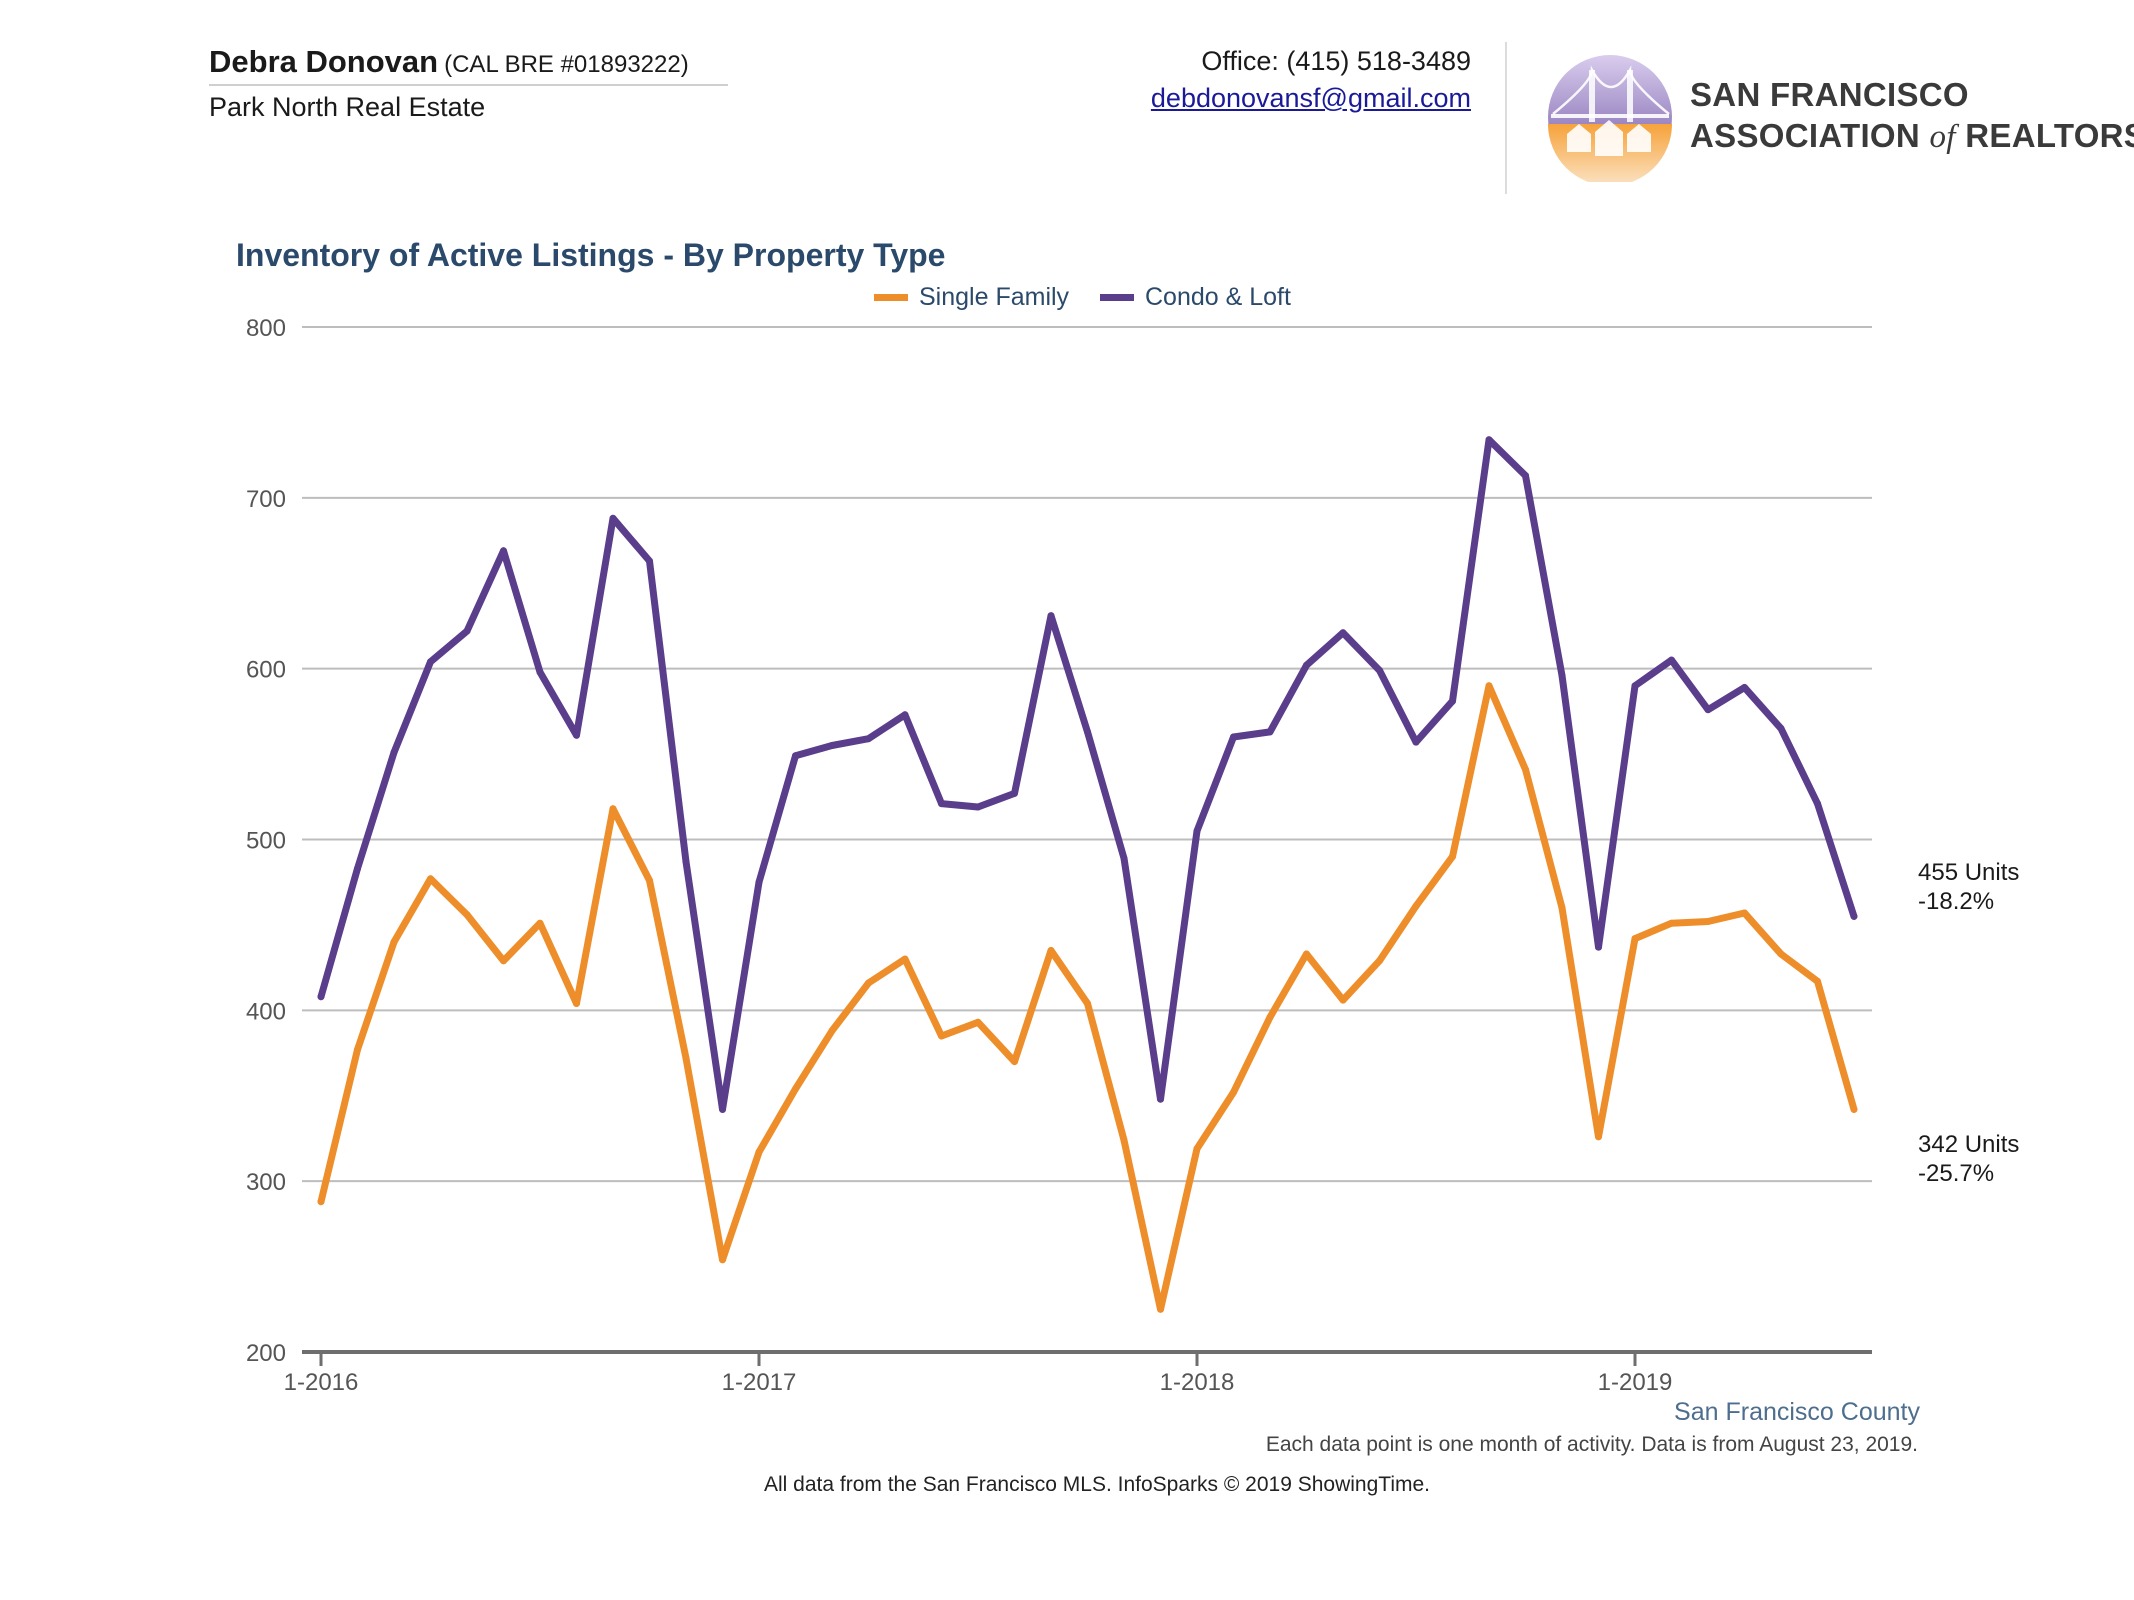  I want to click on header-divider, so click(1506, 118).